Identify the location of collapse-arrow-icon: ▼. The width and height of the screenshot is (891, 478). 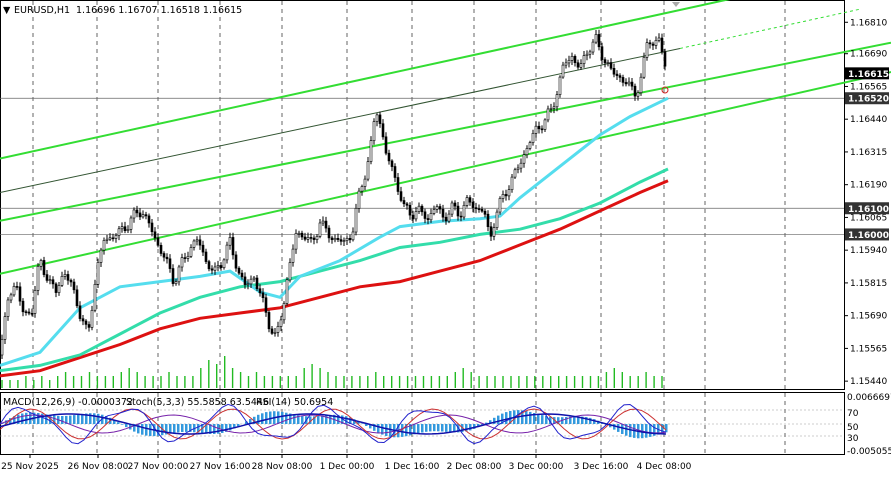
(7, 10).